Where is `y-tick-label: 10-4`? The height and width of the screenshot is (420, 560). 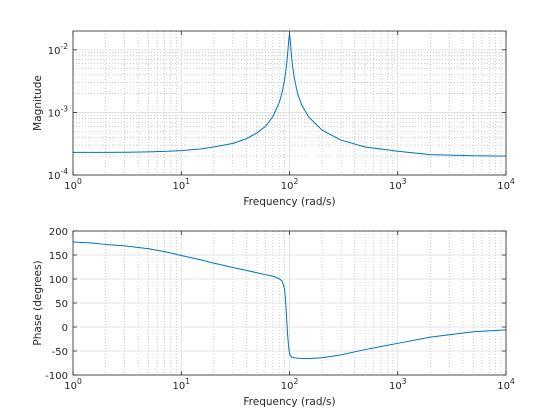 y-tick-label: 10-4 is located at coordinates (58, 174).